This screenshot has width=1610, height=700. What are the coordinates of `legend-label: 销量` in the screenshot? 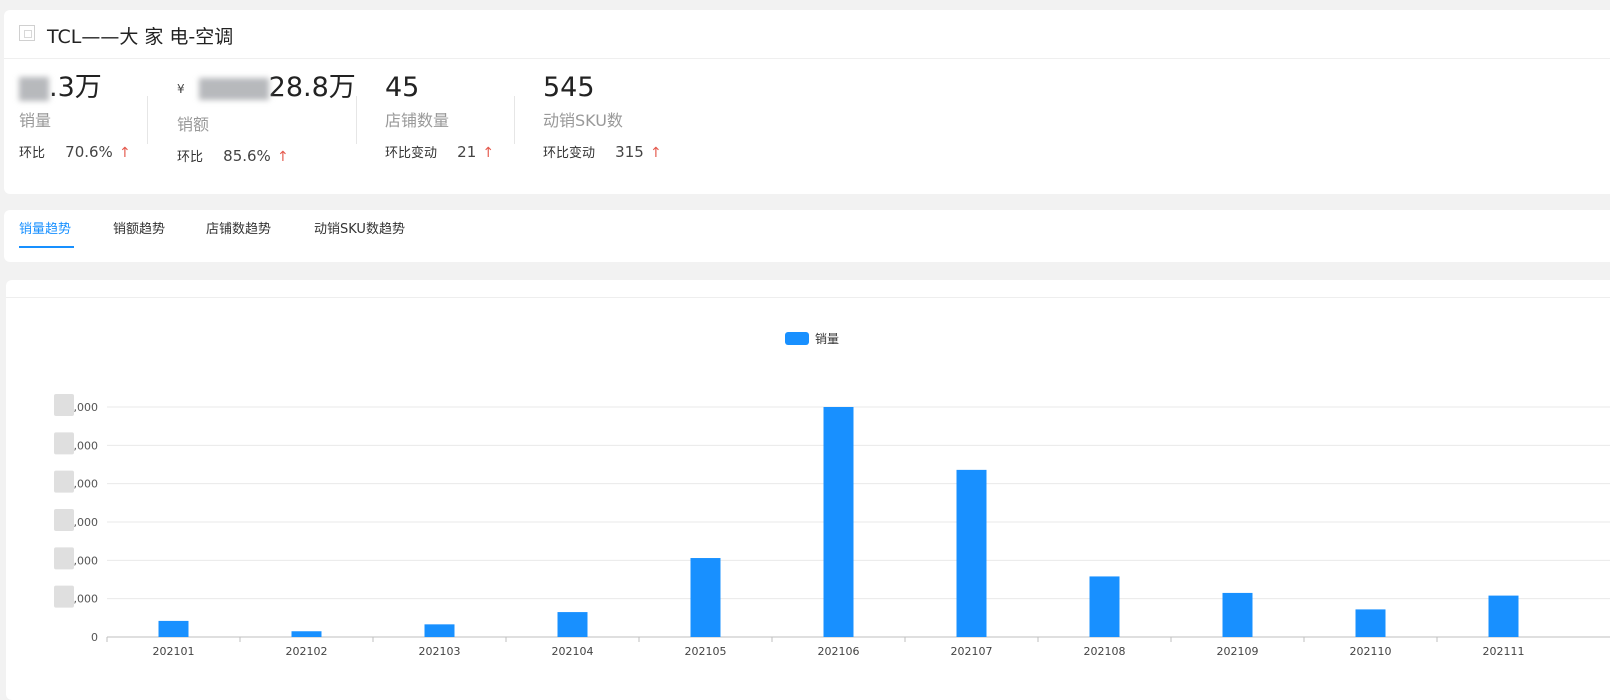 It's located at (827, 339).